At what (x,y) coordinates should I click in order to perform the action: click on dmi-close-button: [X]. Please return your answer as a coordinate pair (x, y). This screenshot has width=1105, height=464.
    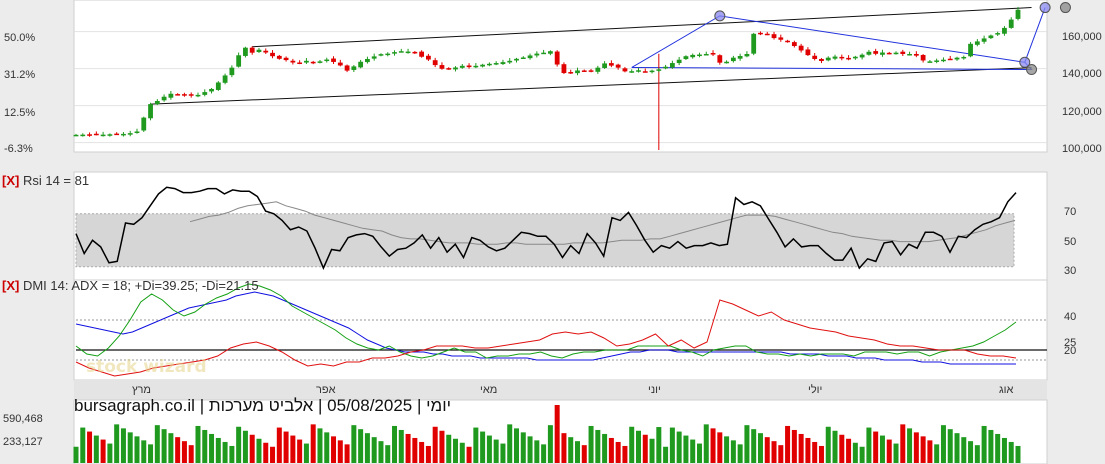
    Looking at the image, I should click on (11, 285).